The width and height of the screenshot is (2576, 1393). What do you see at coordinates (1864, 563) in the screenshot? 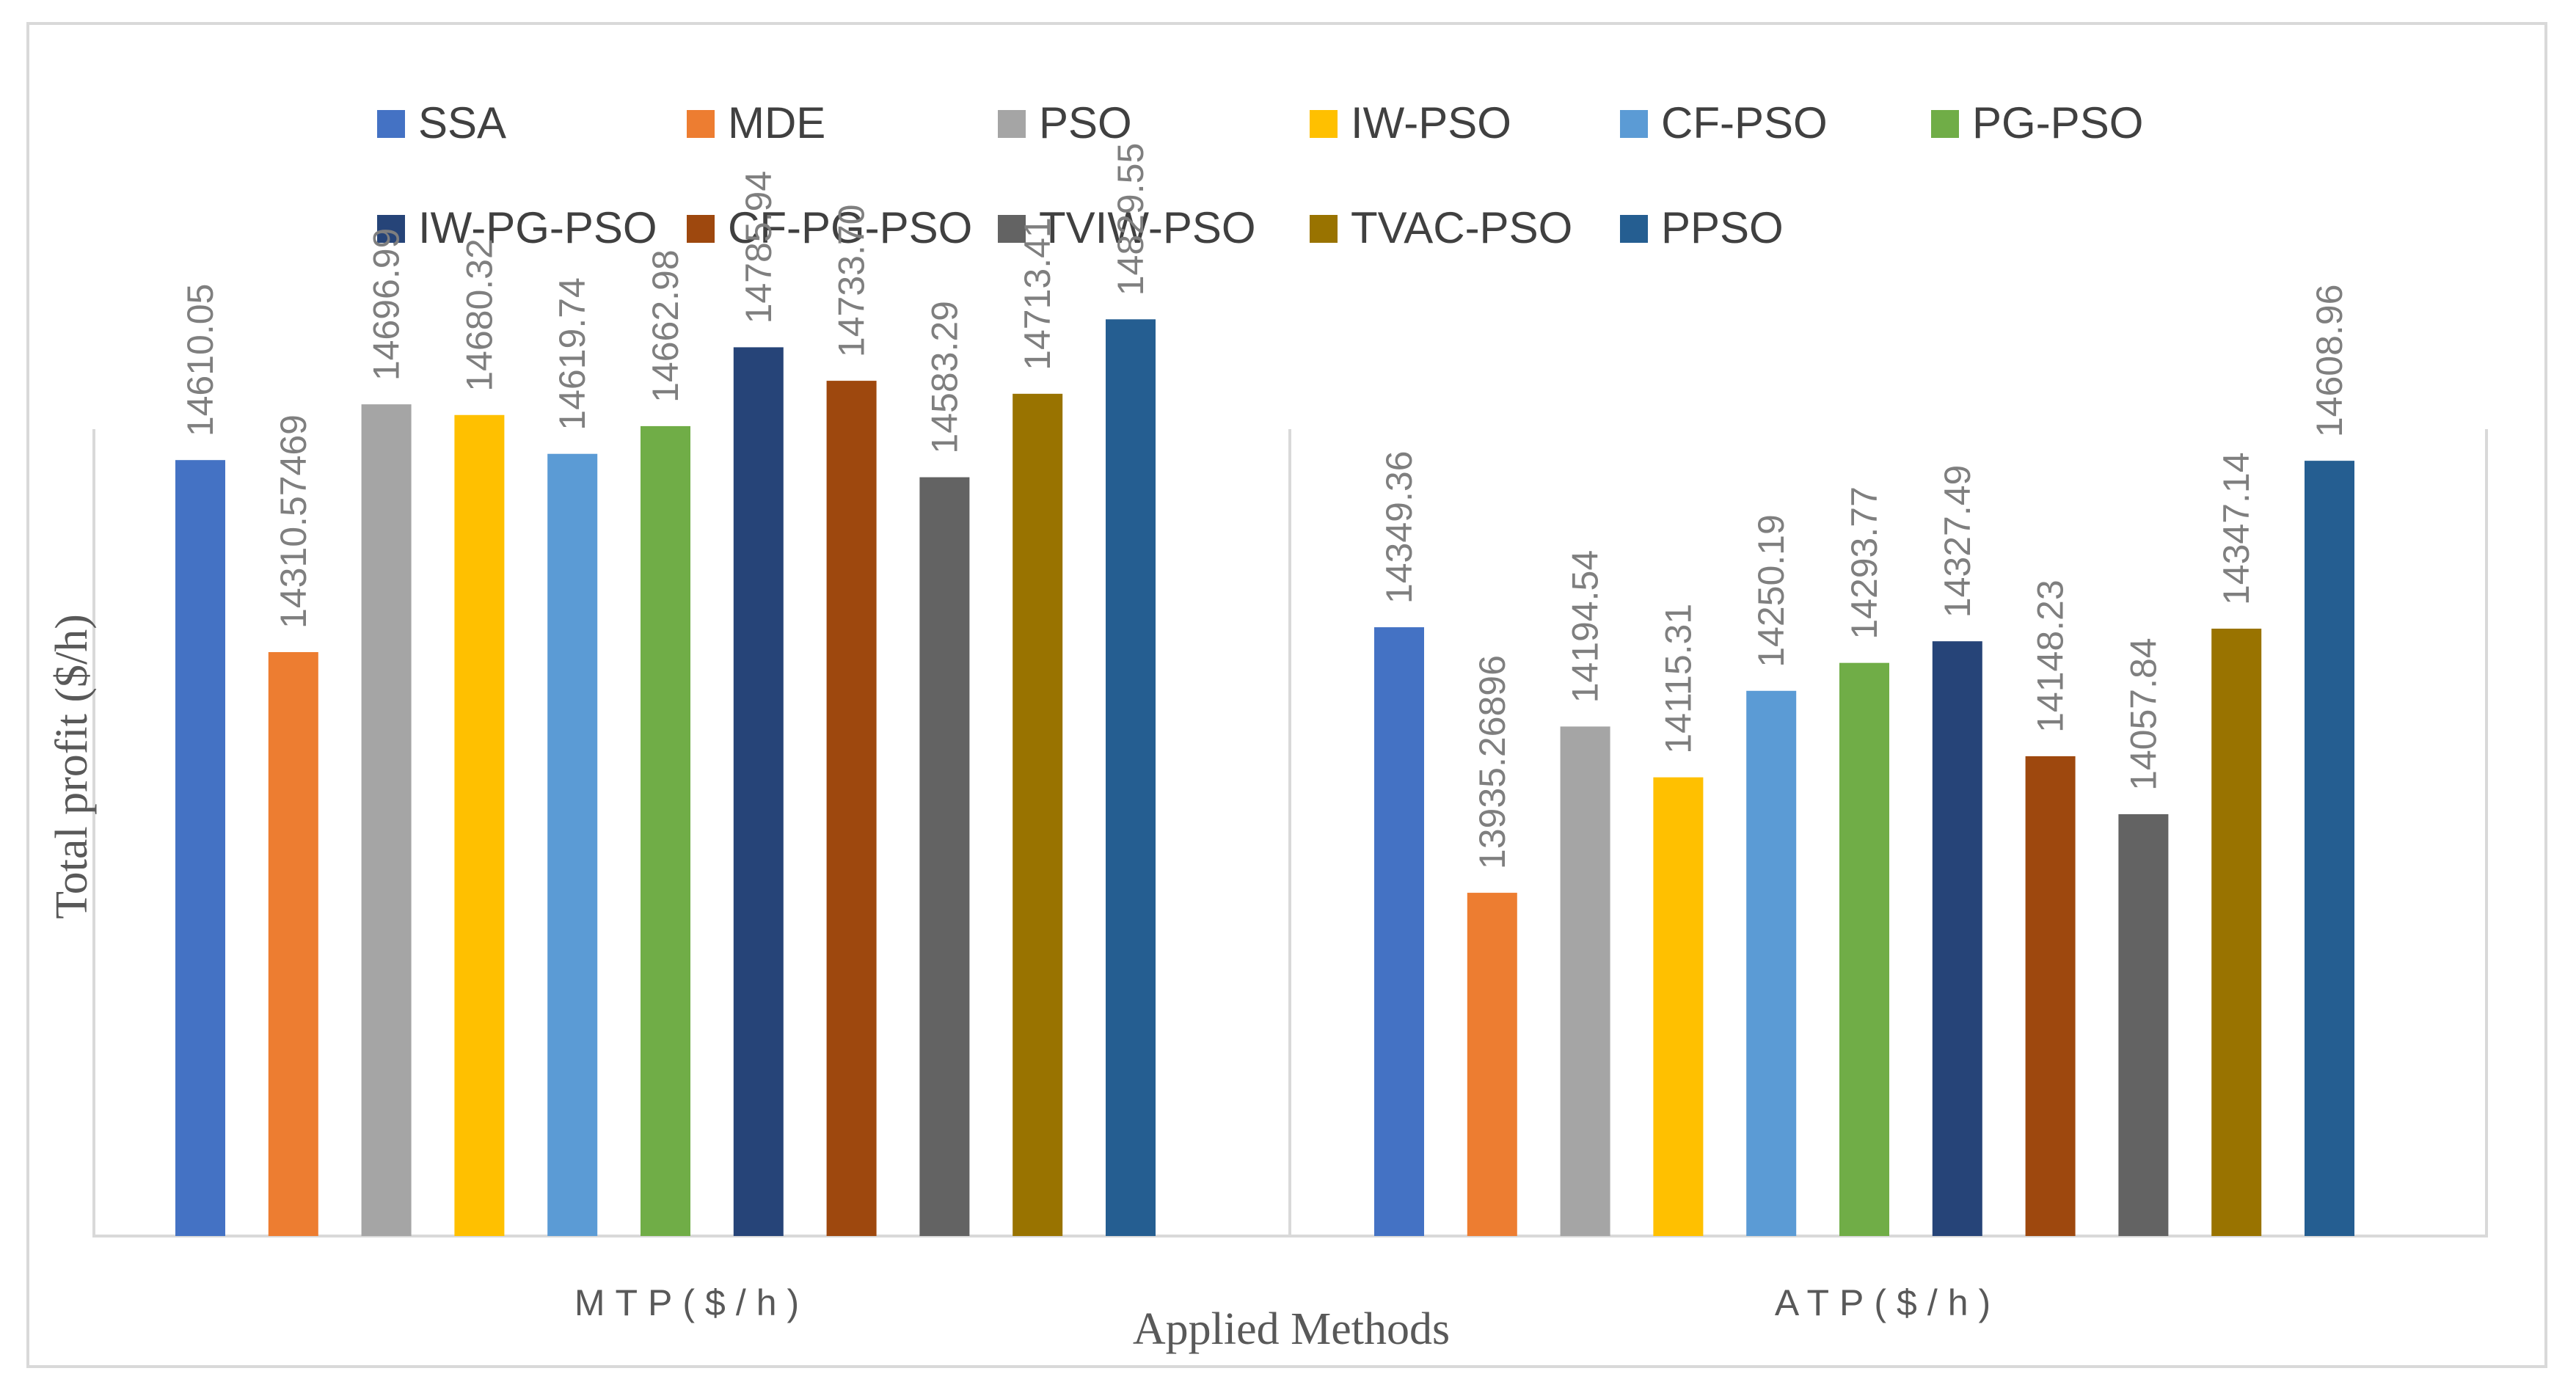
I see `data-label-pg-pso-atp: 14293.77` at bounding box center [1864, 563].